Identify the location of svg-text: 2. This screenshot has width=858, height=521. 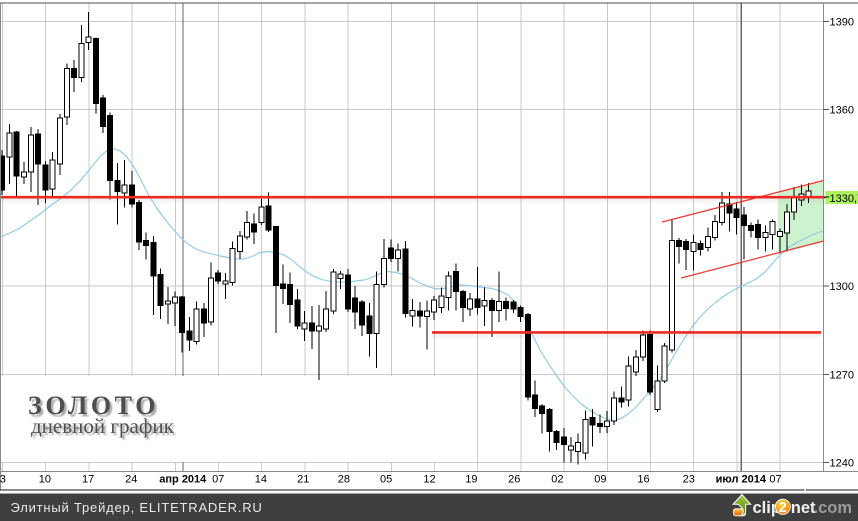
(783, 508).